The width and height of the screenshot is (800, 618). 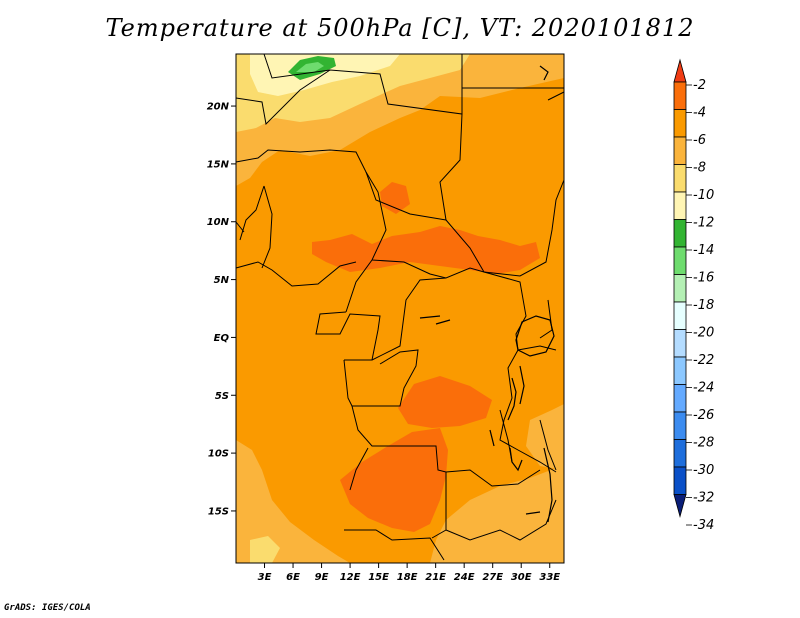 I want to click on lon-tick-label: 27E, so click(x=492, y=577).